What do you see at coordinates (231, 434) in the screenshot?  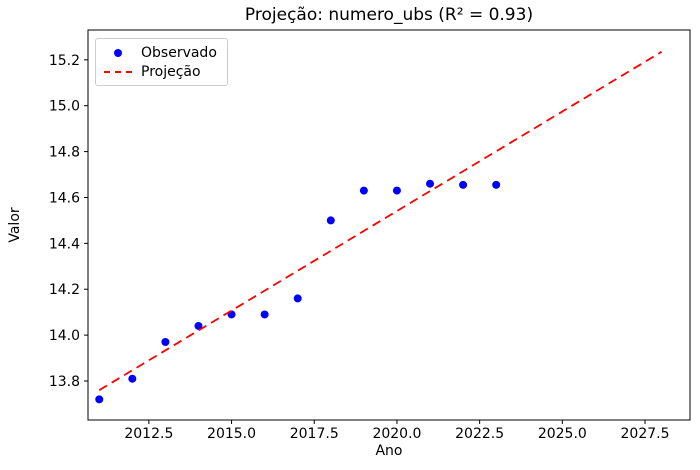 I see `svg-text: 2015.0` at bounding box center [231, 434].